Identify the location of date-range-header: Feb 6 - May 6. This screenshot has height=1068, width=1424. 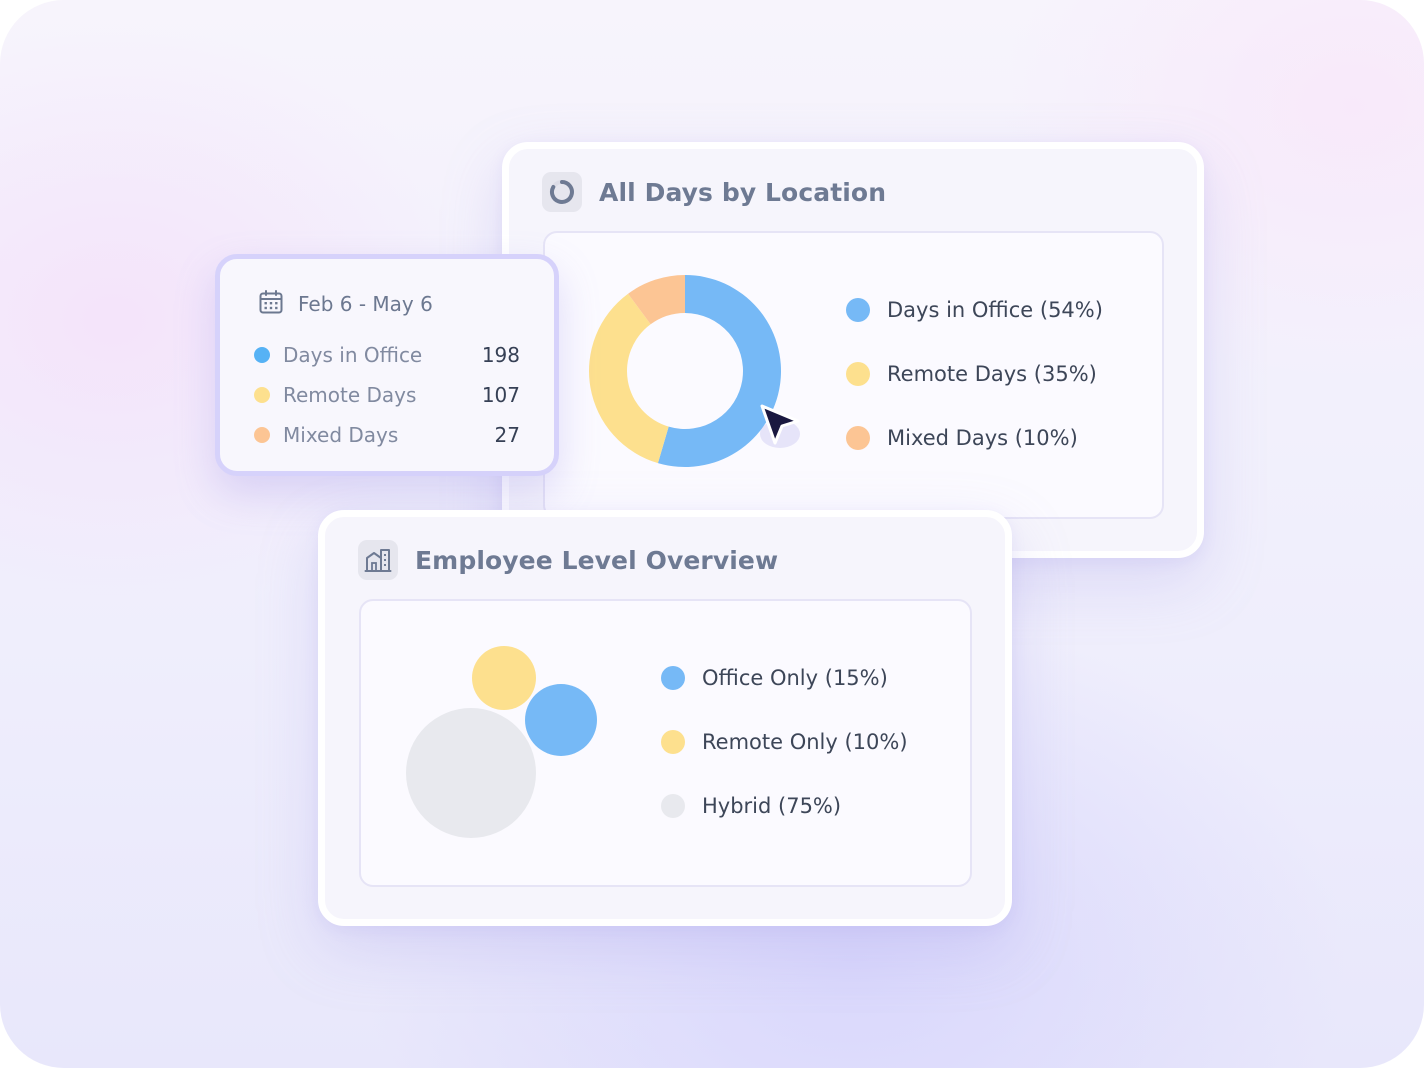
(345, 304).